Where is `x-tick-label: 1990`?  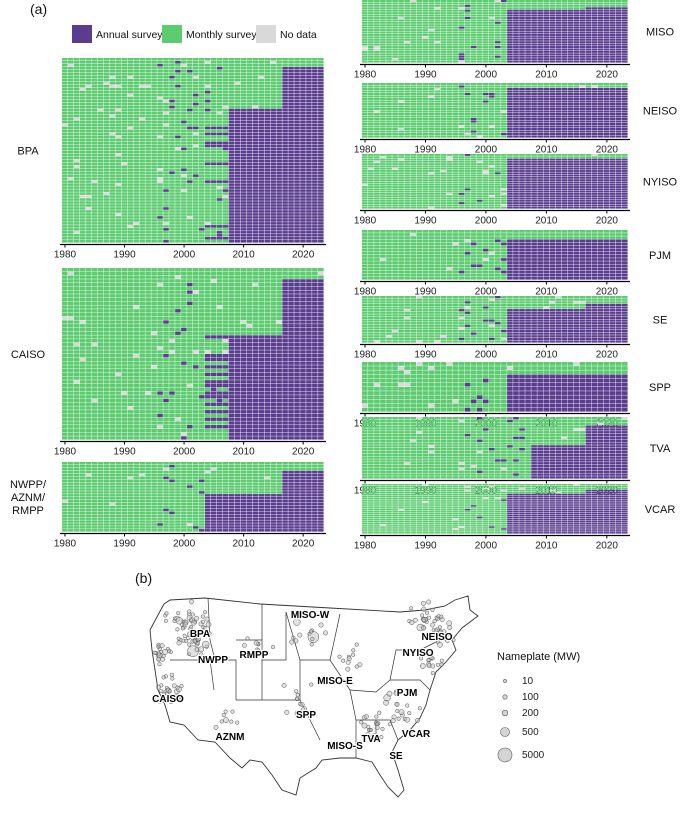
x-tick-label: 1990 is located at coordinates (124, 452).